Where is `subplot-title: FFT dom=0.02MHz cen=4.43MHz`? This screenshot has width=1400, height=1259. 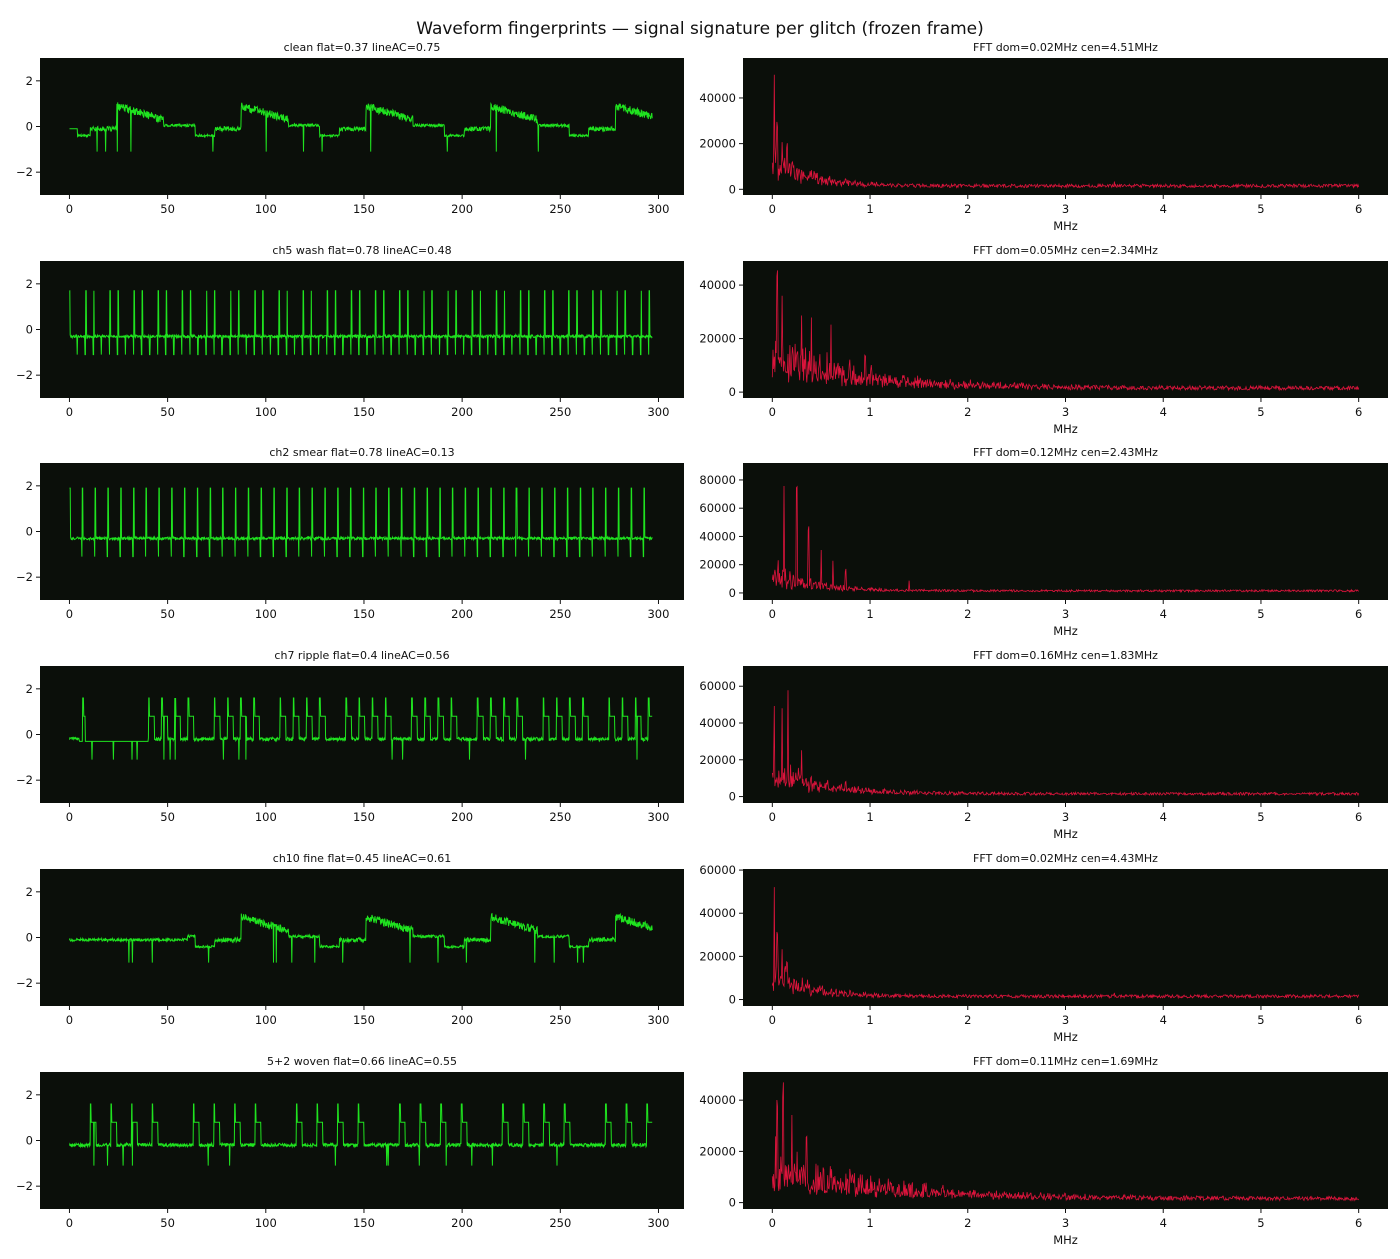
subplot-title: FFT dom=0.02MHz cen=4.43MHz is located at coordinates (1065, 858).